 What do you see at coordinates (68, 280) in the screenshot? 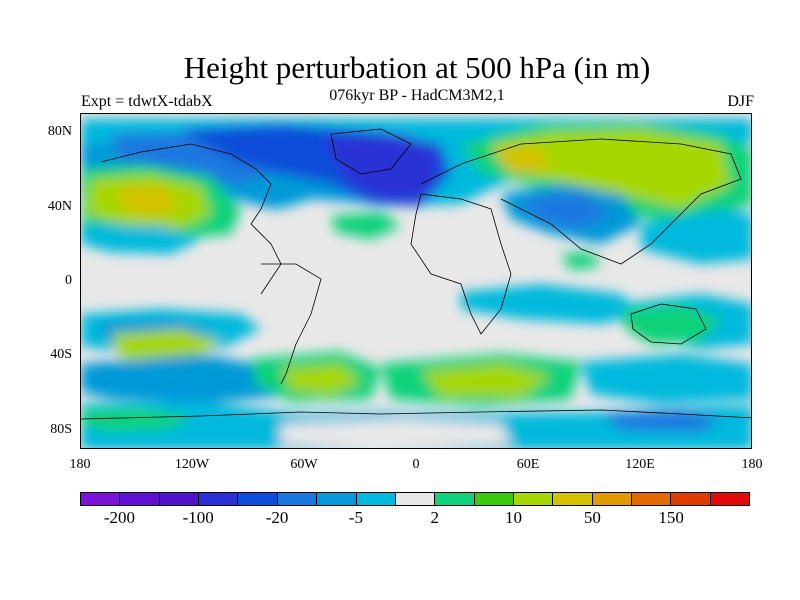
I see `lat-tick-label: 0` at bounding box center [68, 280].